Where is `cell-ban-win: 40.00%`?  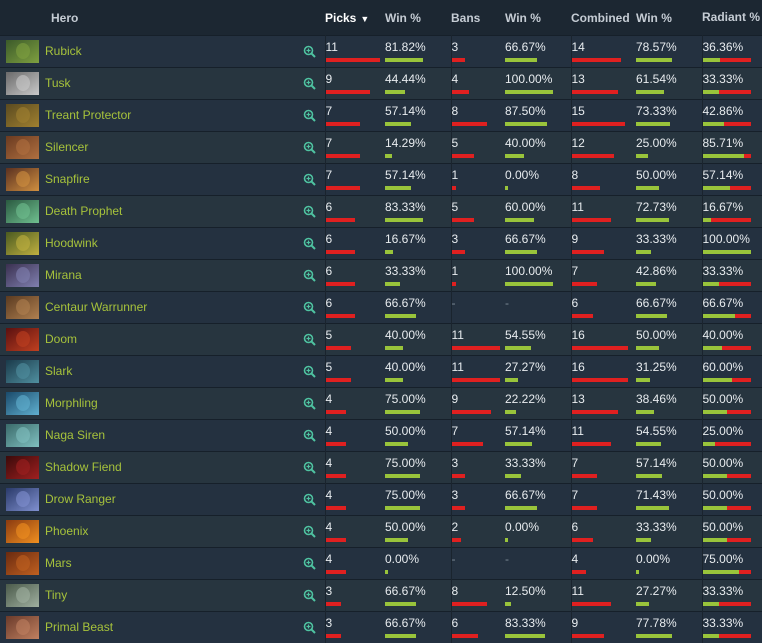
cell-ban-win: 40.00% is located at coordinates (538, 143).